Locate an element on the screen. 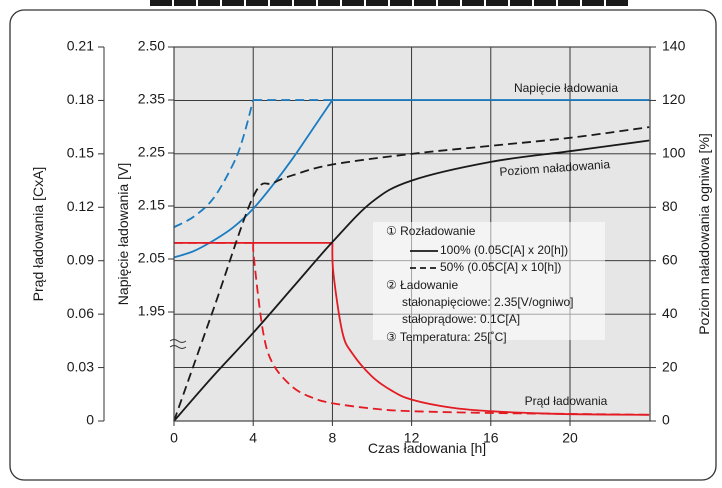  legend-item: stałonapięciowe: 2.35[V/ogniwo] is located at coordinates (487, 302).